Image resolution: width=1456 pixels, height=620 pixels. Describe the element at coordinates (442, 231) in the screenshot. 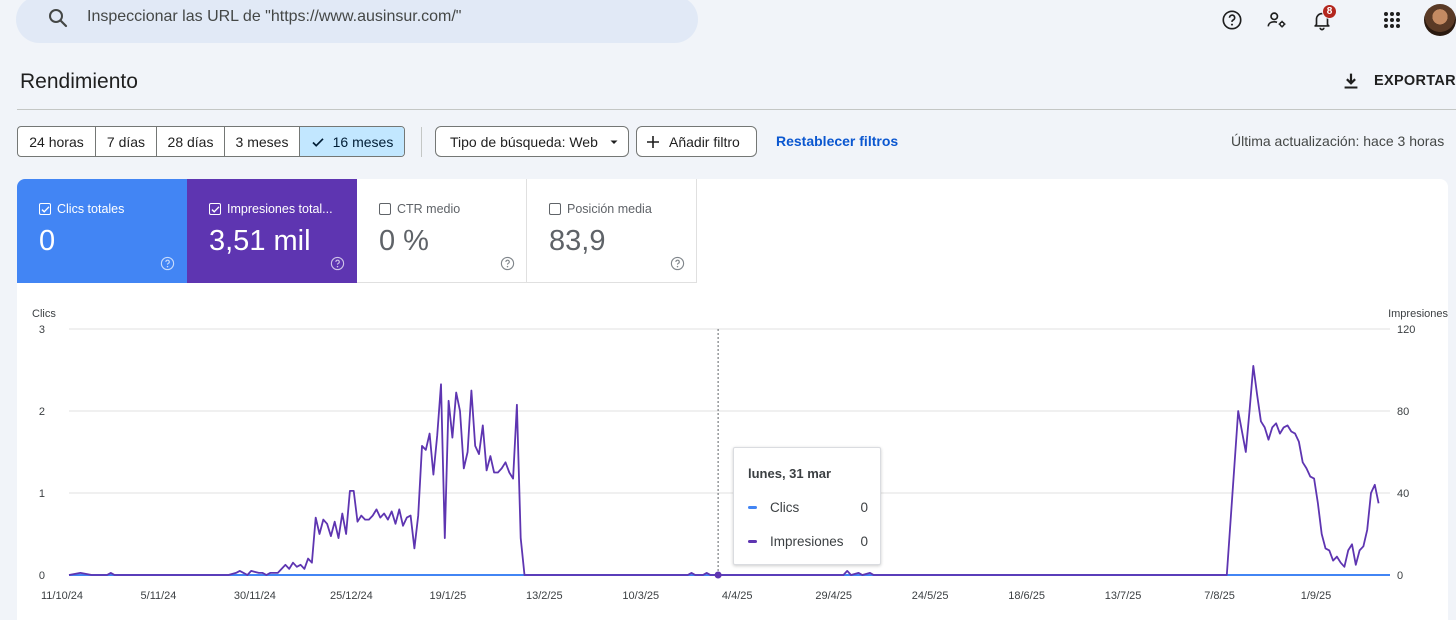

I see `metric-average-ctr: CTR medio 0 %` at that location.